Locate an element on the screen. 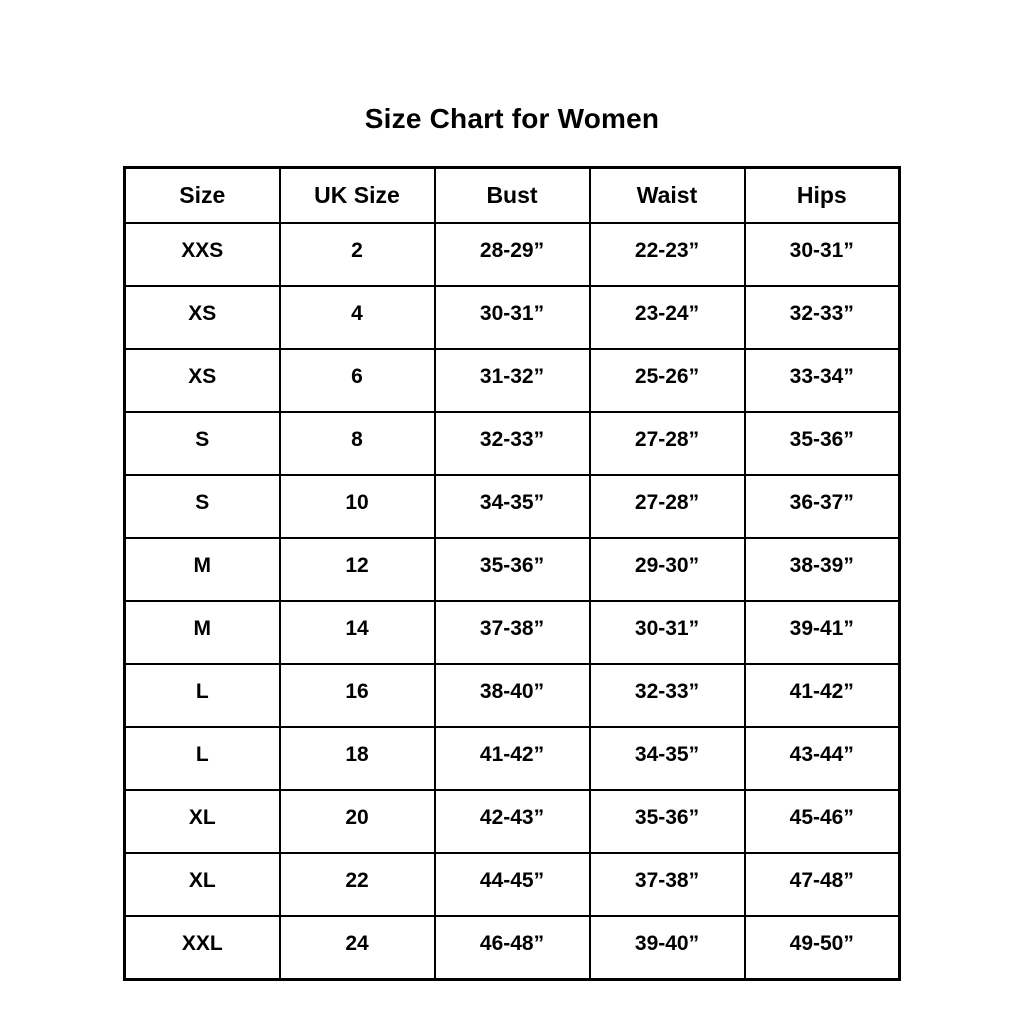 This screenshot has width=1024, height=1024. table-row: XL 22 44-45” 37-38” 47-48” is located at coordinates (512, 884).